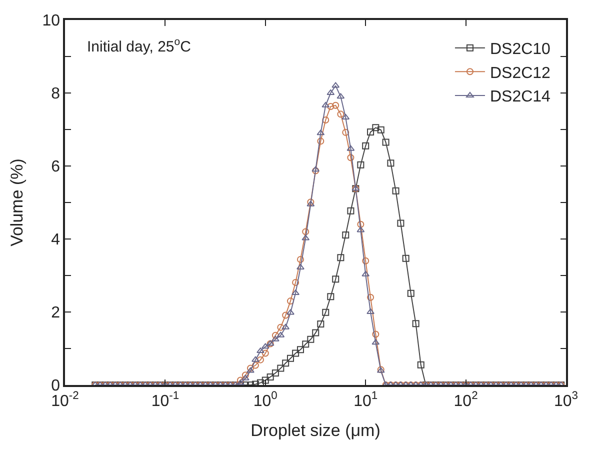 The image size is (590, 449). I want to click on x-tick-label: 10$^{1}$, so click(366, 400).